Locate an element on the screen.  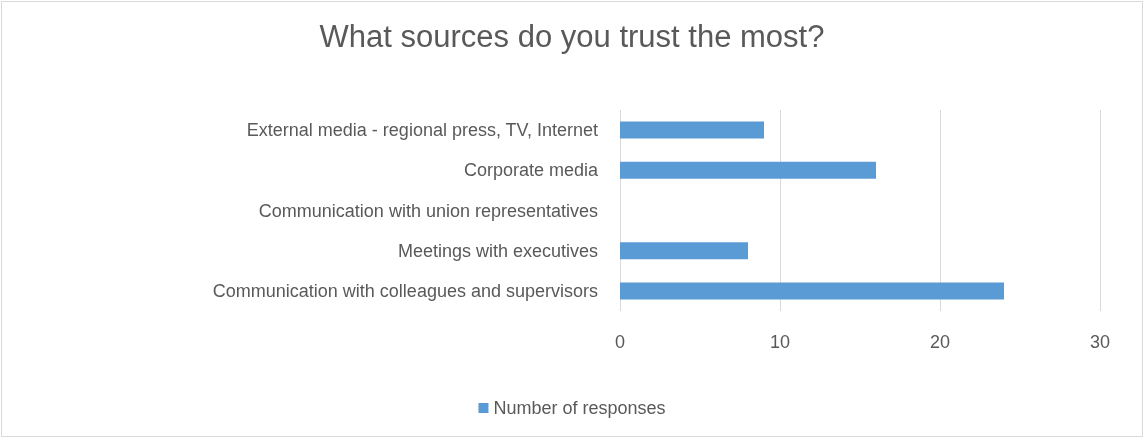
x-tick-label: 30 is located at coordinates (1100, 342).